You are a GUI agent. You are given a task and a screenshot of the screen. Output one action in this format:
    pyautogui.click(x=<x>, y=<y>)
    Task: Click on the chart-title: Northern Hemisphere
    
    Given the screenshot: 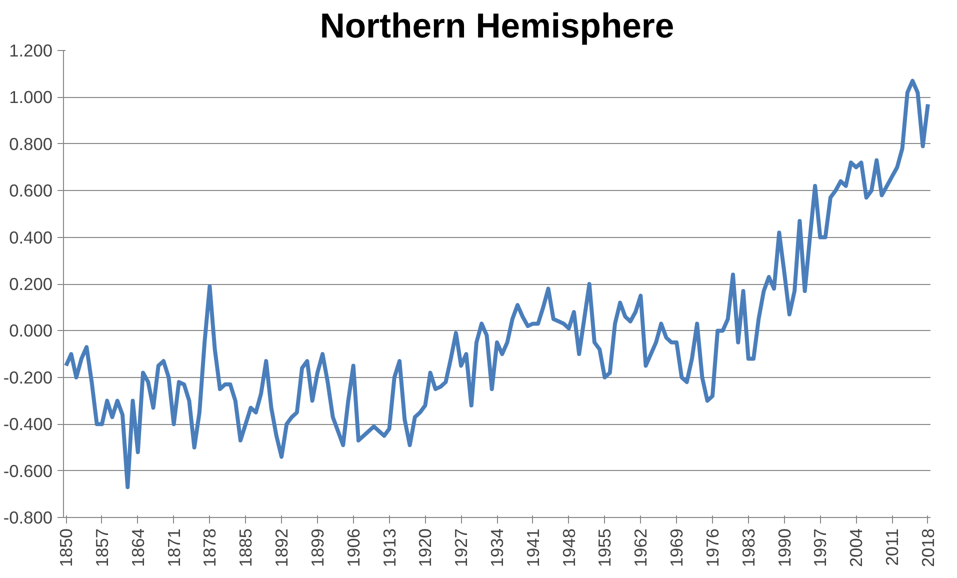 What is the action you would take?
    pyautogui.click(x=497, y=27)
    